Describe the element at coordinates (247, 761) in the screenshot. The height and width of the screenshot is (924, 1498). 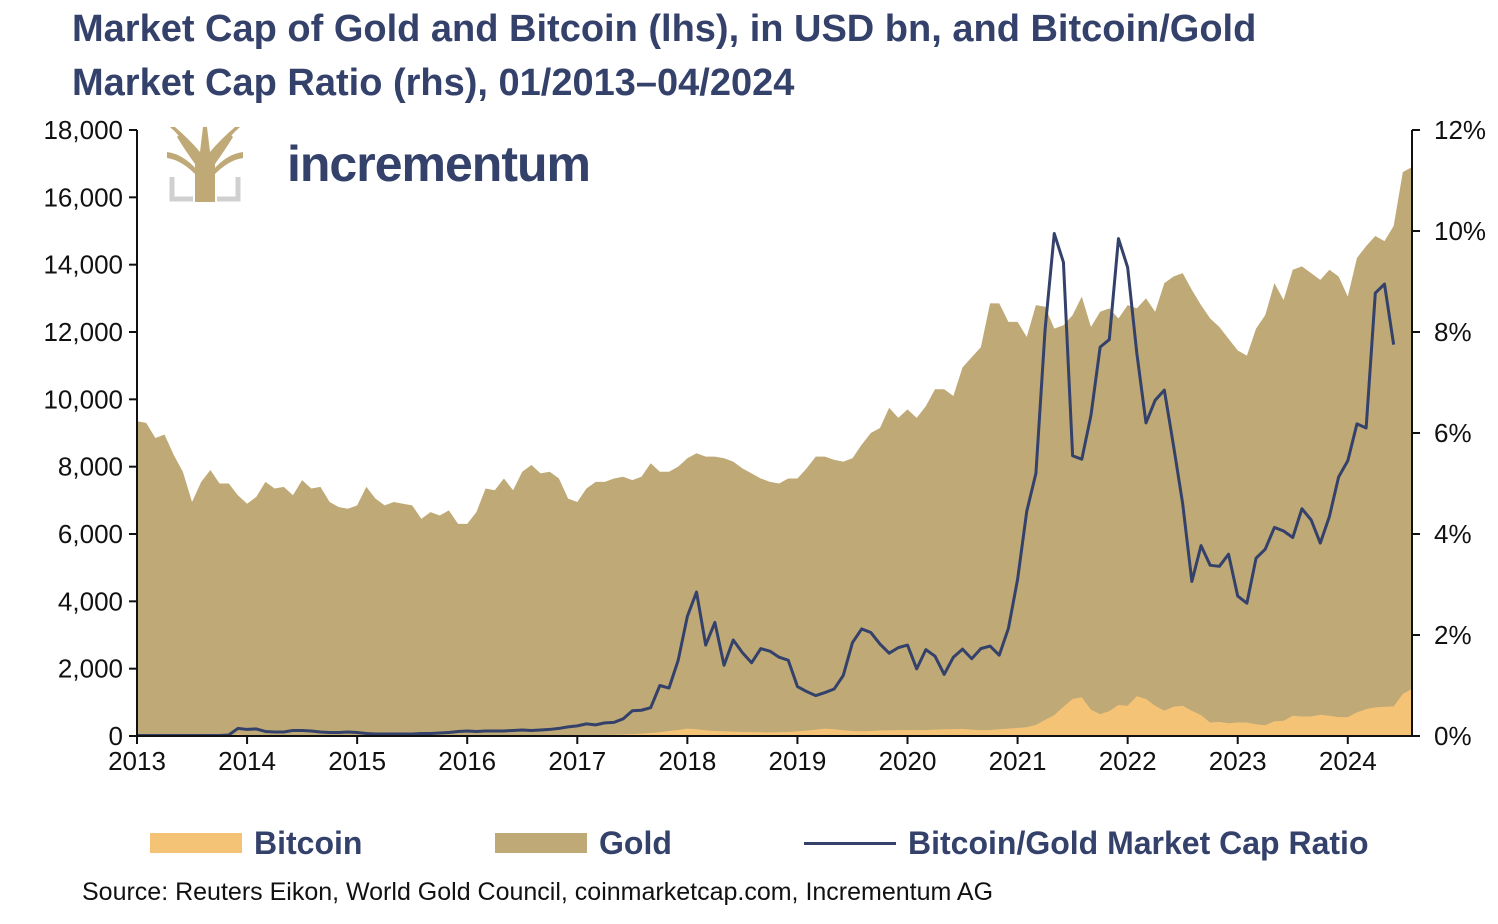
I see `x-tick-label: 2014` at that location.